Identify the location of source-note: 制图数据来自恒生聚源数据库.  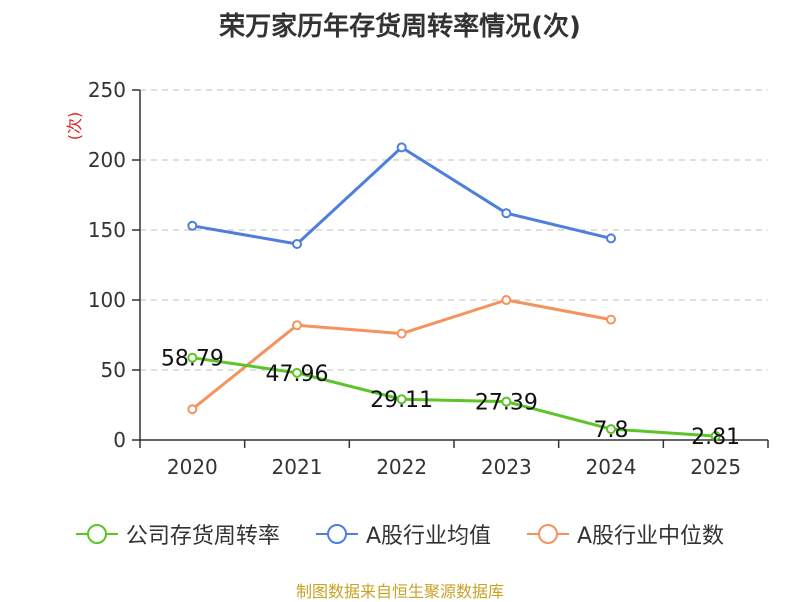
(399, 591).